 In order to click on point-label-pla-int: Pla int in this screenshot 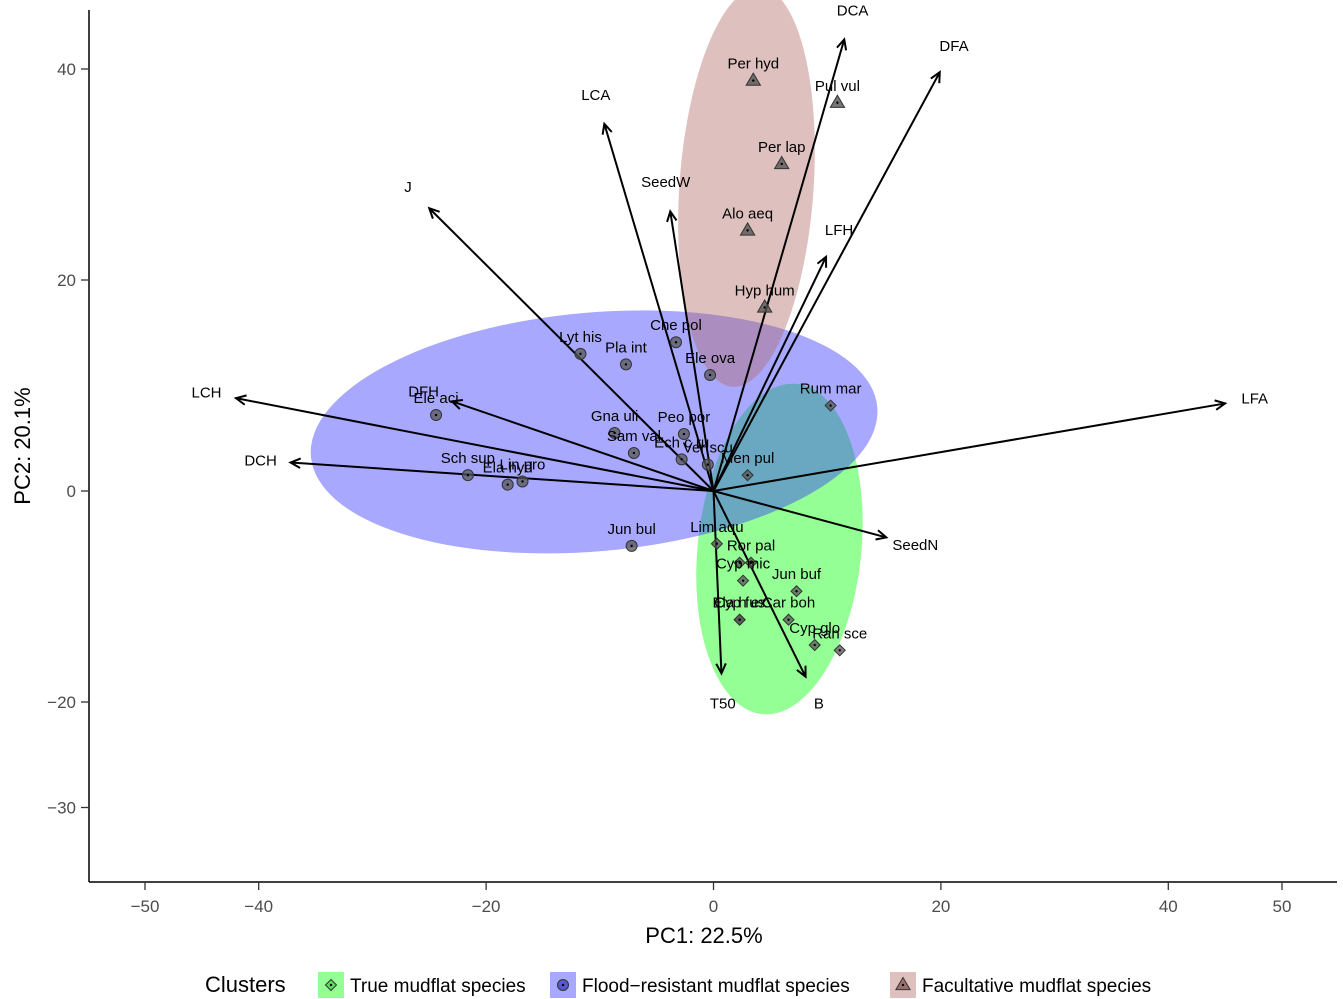, I will do `click(626, 347)`.